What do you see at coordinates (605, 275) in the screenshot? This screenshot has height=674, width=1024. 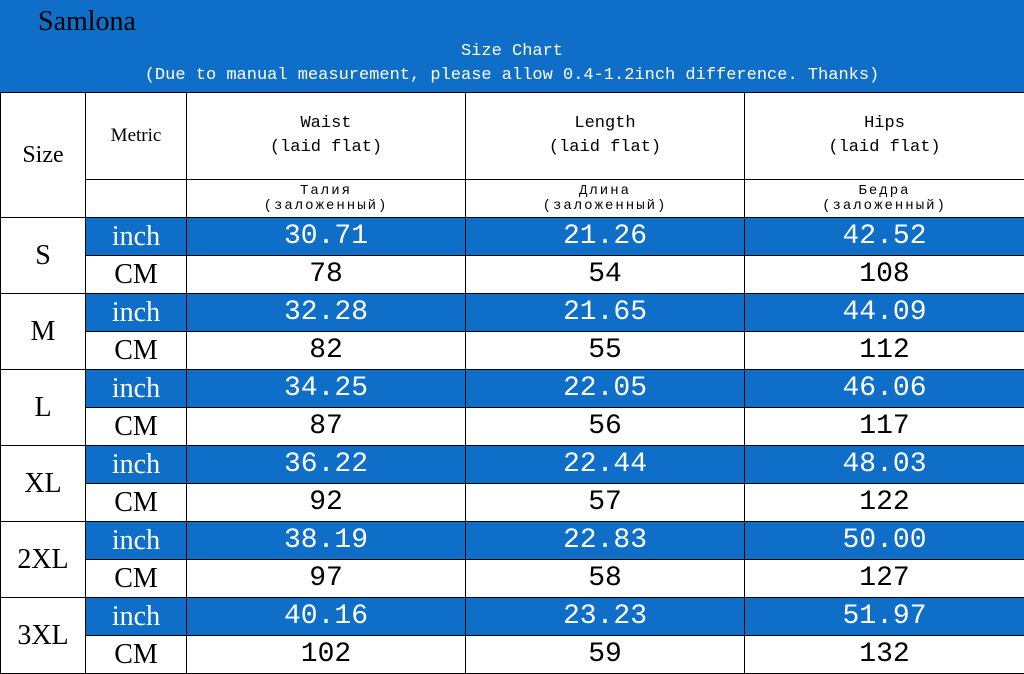 I see `cm-value-cell: 54` at bounding box center [605, 275].